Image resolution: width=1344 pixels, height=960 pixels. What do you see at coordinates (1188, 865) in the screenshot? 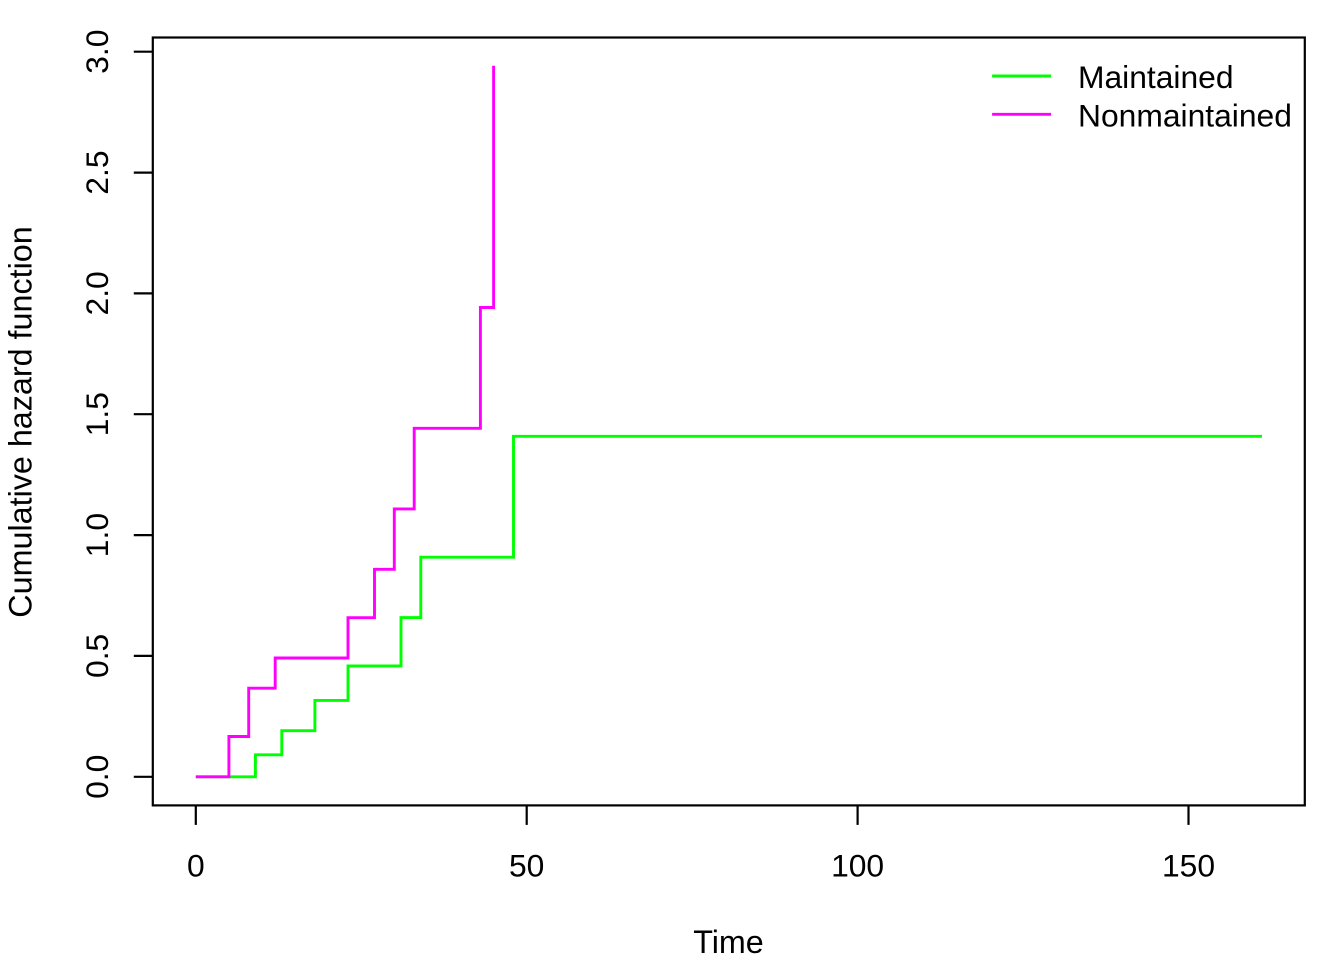
I see `svg-text: 150` at bounding box center [1188, 865].